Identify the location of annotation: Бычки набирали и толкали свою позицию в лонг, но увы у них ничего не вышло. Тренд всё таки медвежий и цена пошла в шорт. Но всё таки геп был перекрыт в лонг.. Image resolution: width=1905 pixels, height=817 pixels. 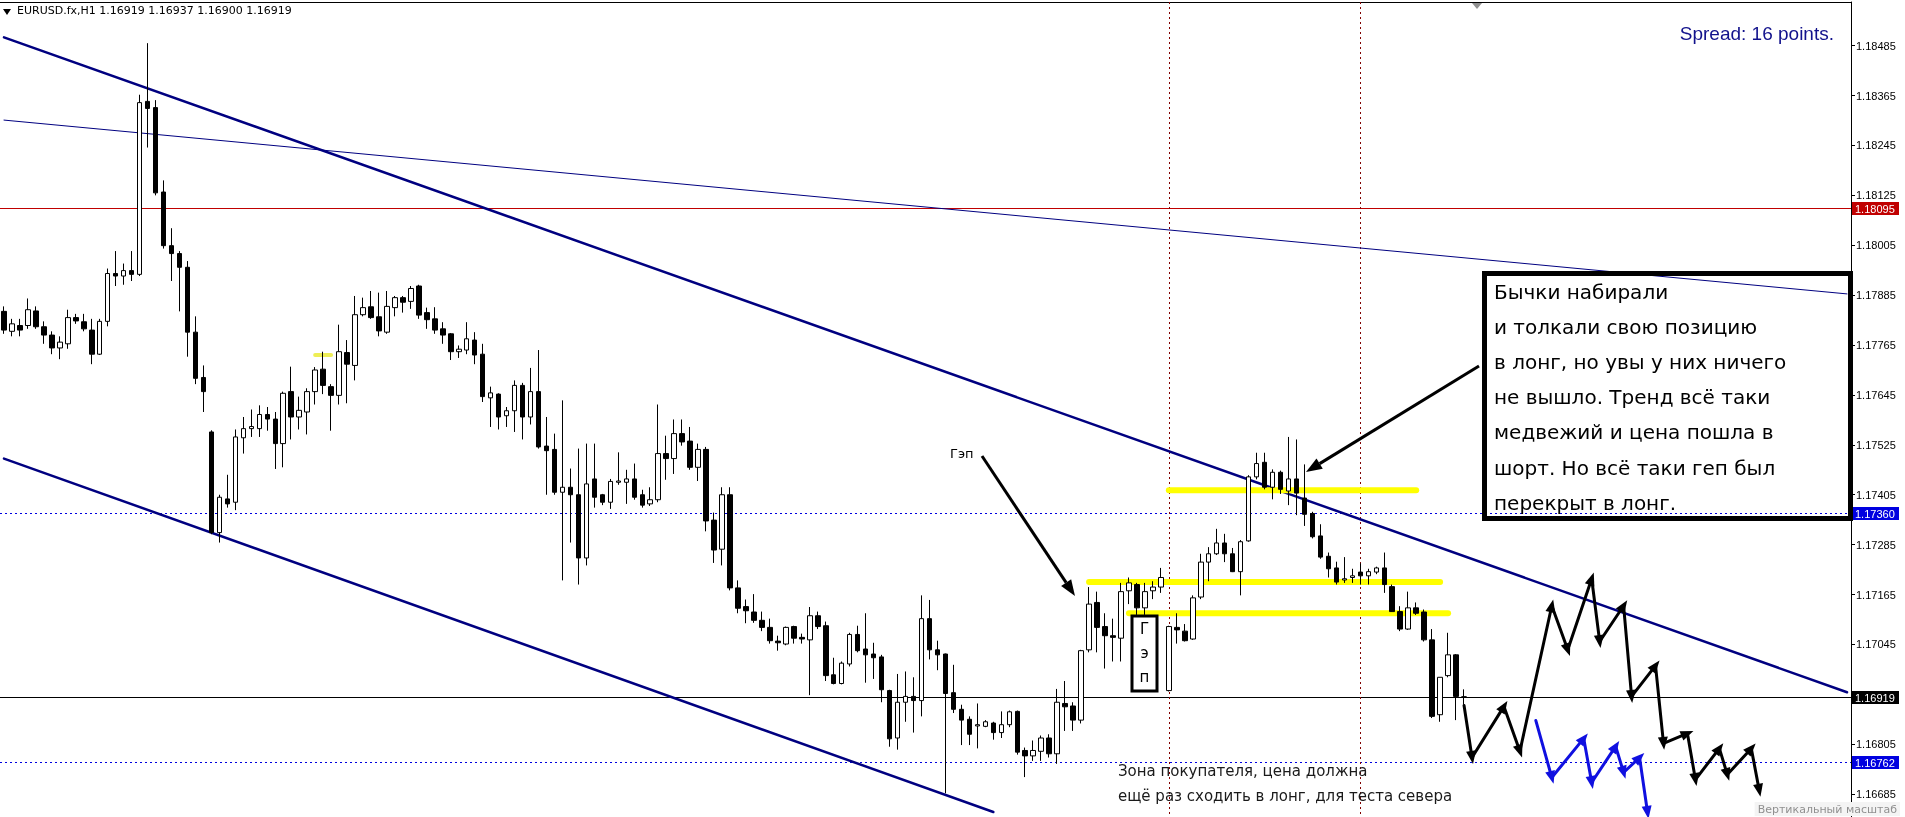
(1640, 397).